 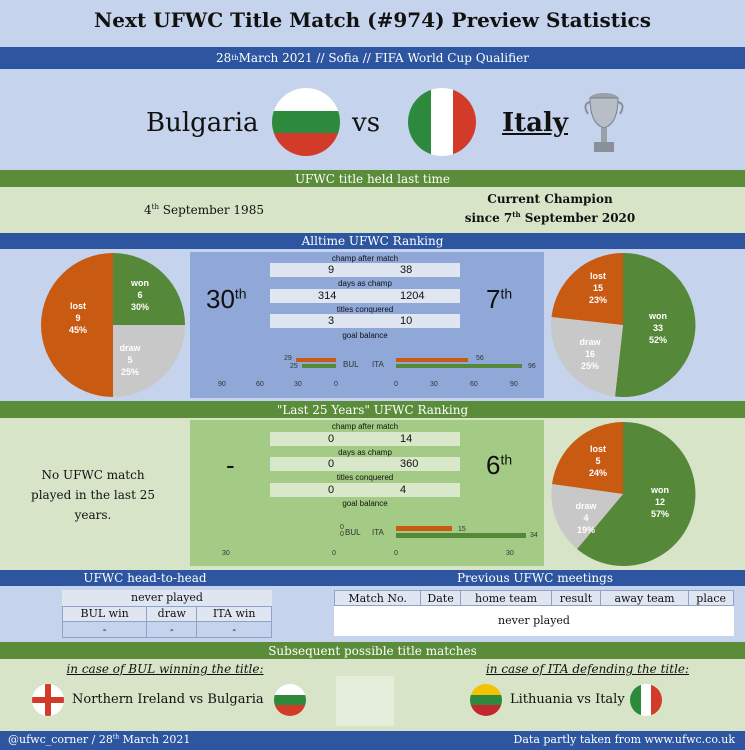 I want to click on bulgaria-flag-small-icon, so click(x=290, y=700).